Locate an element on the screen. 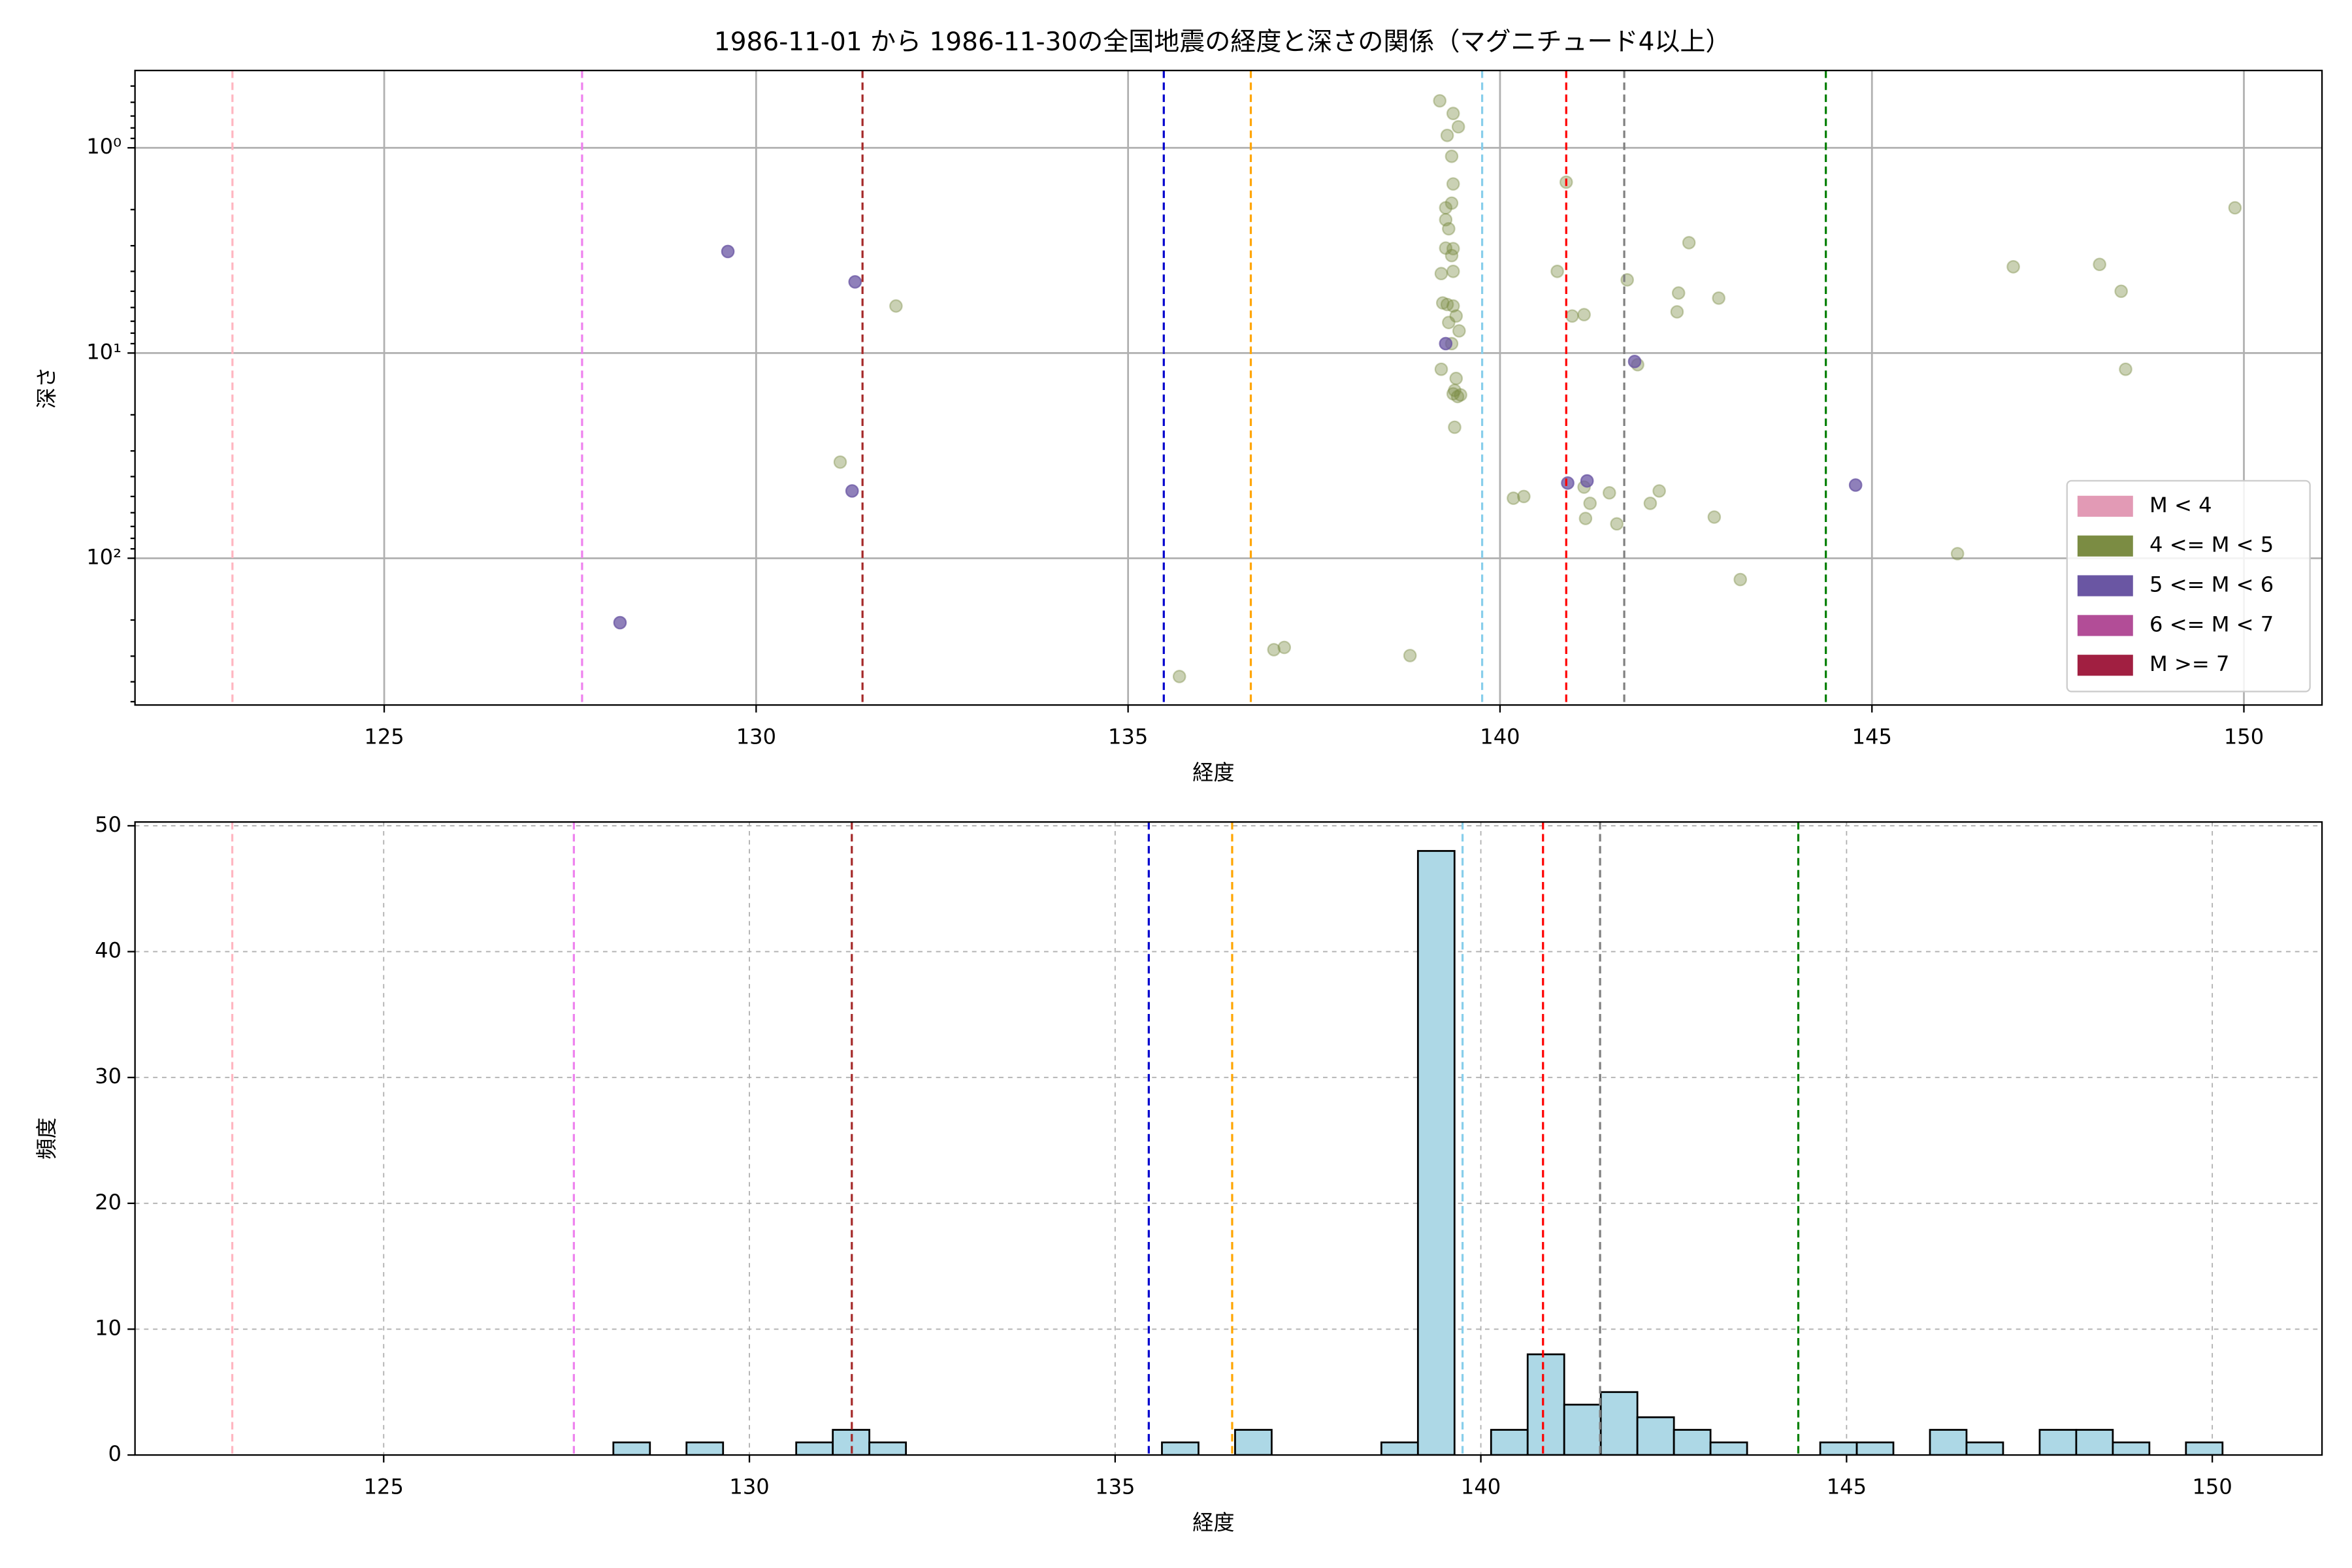  legend-box is located at coordinates (2188, 586).